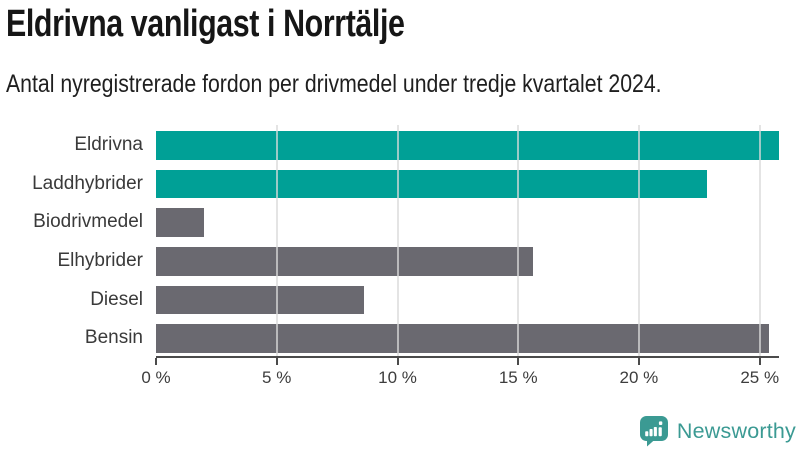 This screenshot has height=450, width=800. Describe the element at coordinates (100, 260) in the screenshot. I see `category-label: Elhybrider` at that location.